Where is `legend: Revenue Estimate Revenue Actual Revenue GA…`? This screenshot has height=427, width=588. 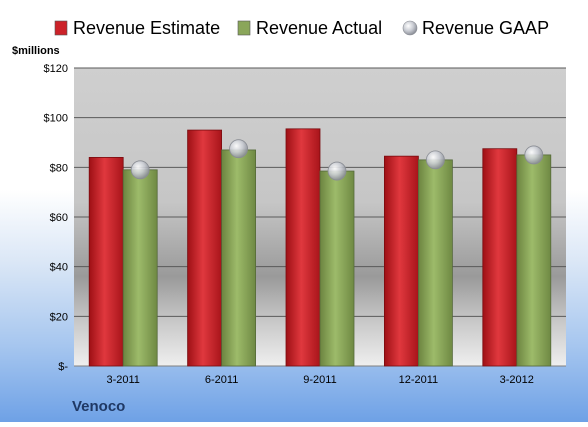 legend: Revenue Estimate Revenue Actual Revenue GA… is located at coordinates (301, 28).